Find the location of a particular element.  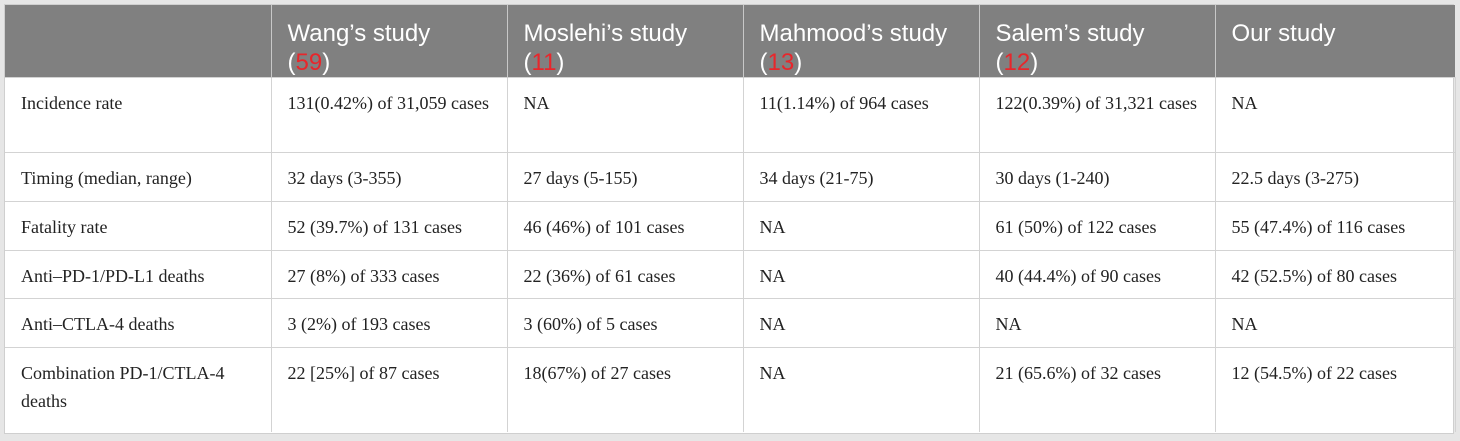

table-cell: 61 (50%) of 122 cases is located at coordinates (1097, 226).